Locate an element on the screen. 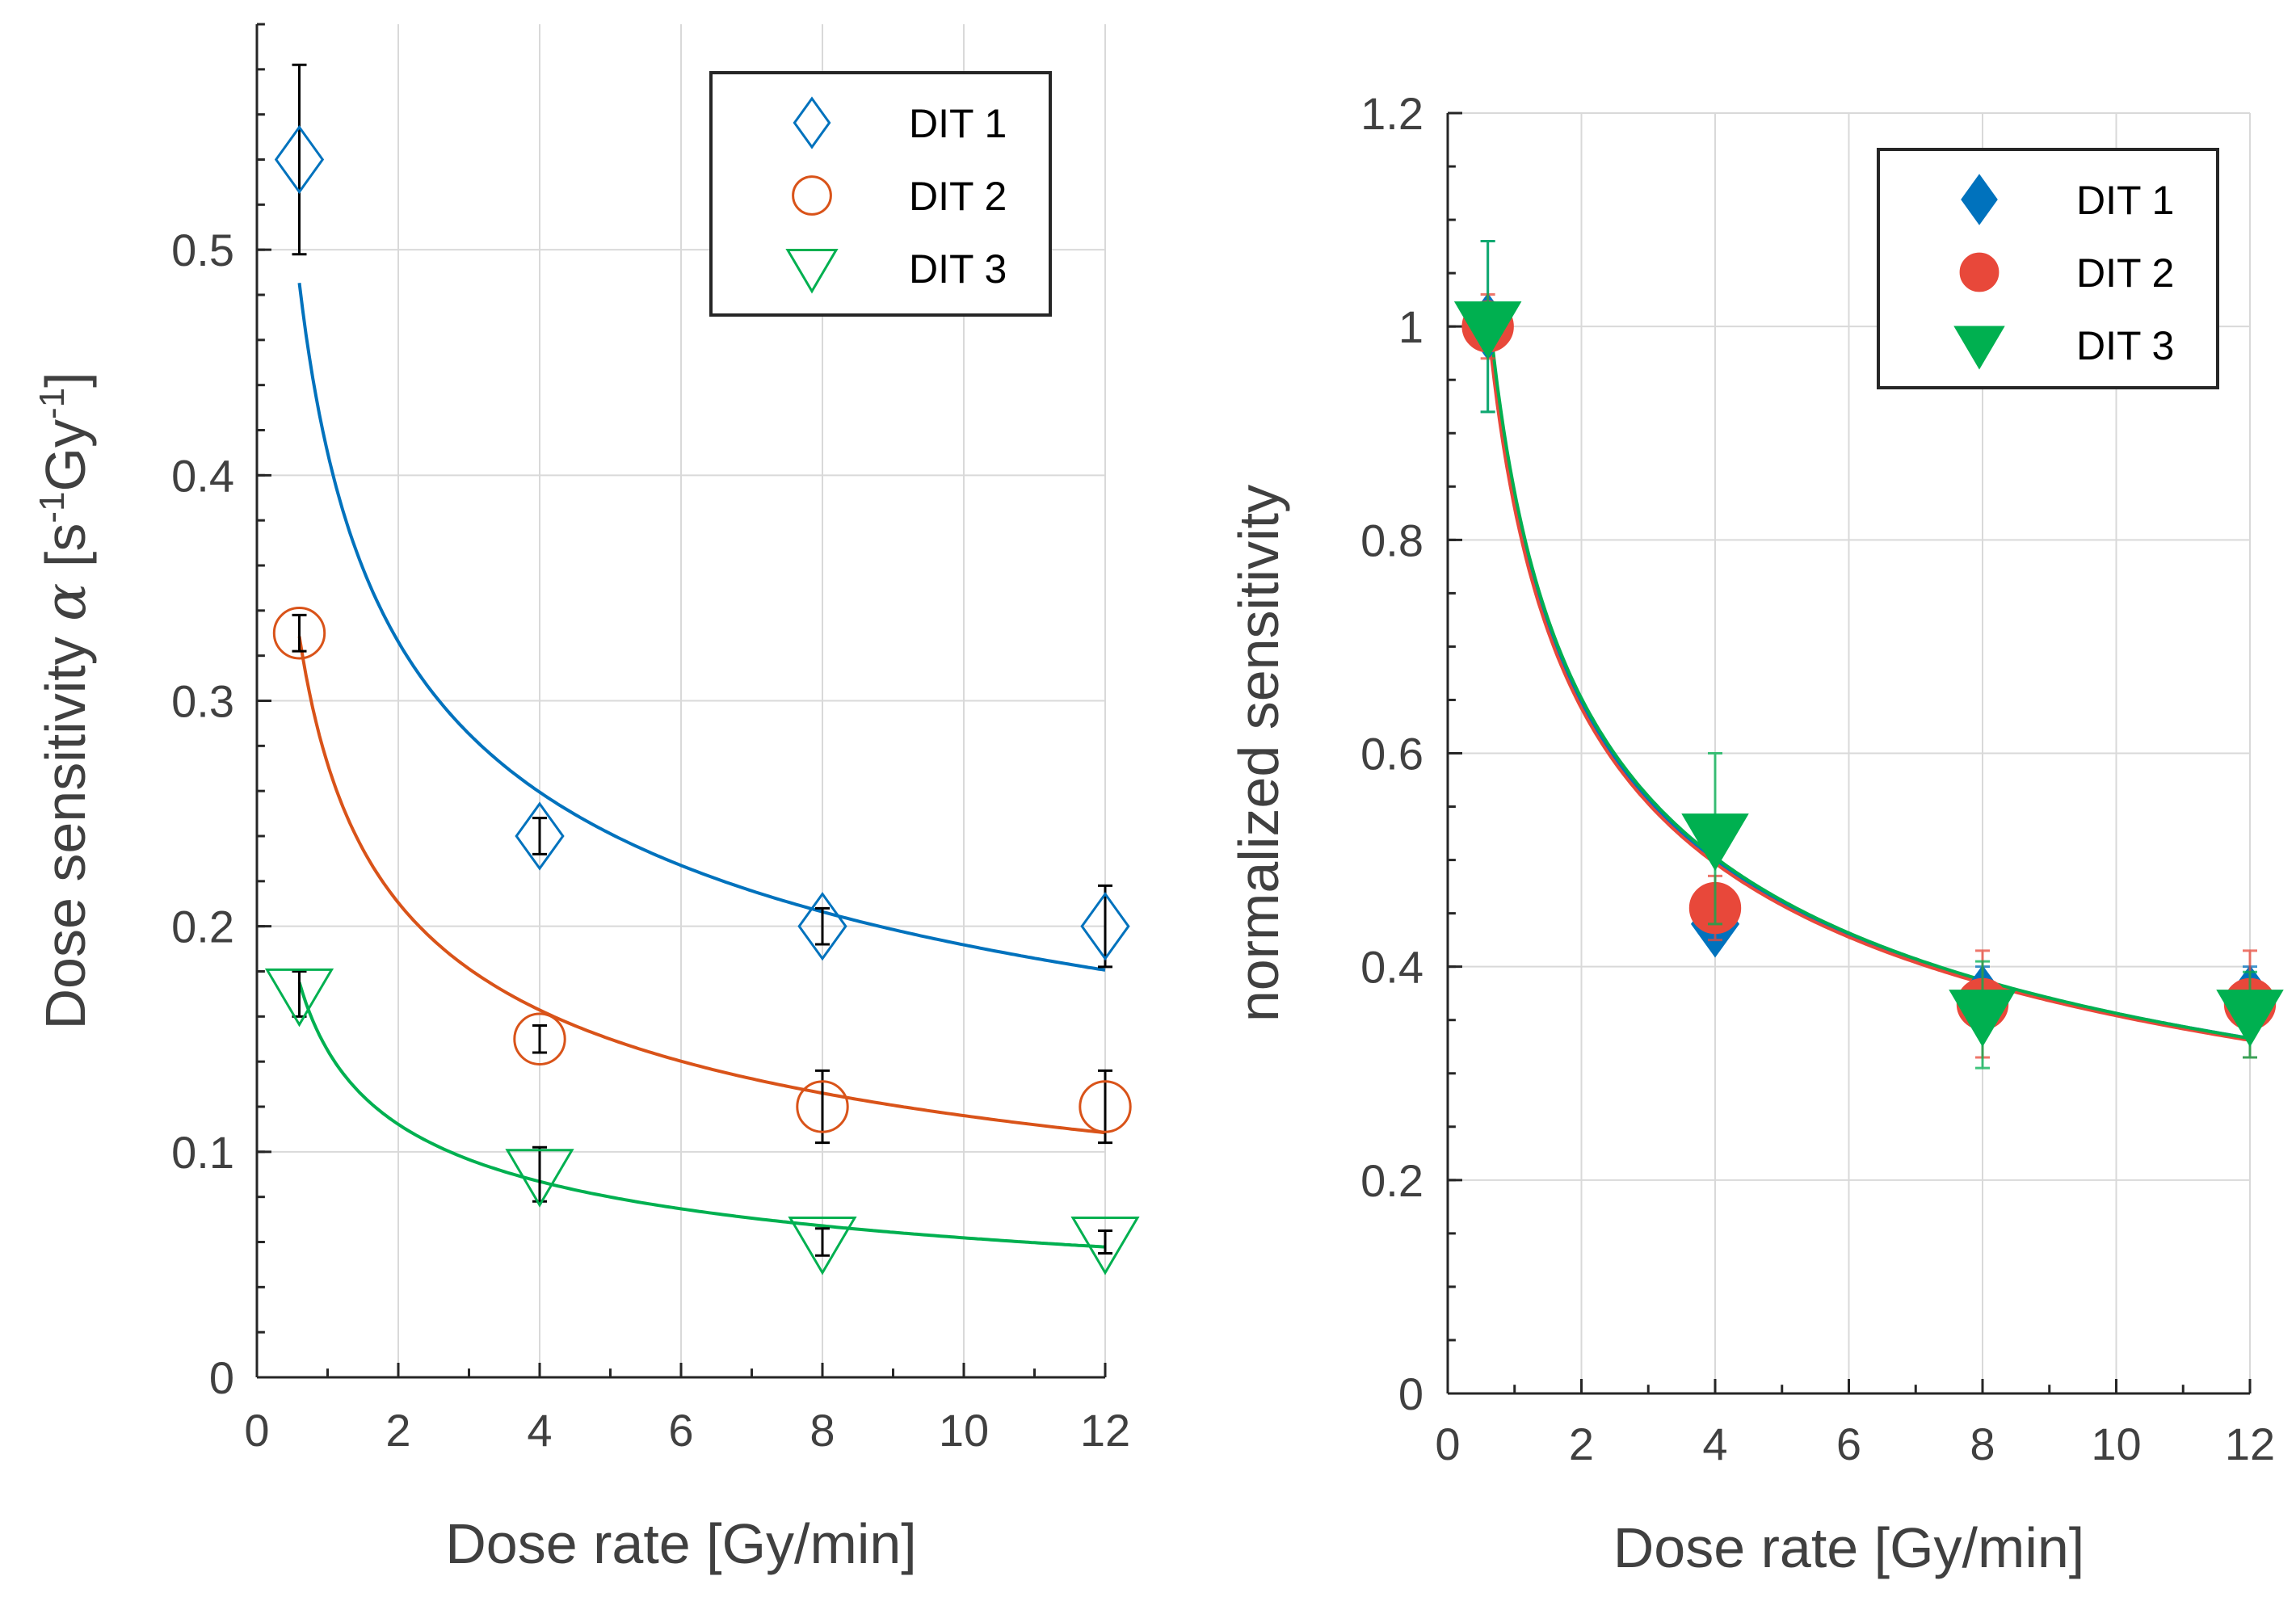 The height and width of the screenshot is (1614, 2296). y-tick-label: 0.3 is located at coordinates (202, 701).